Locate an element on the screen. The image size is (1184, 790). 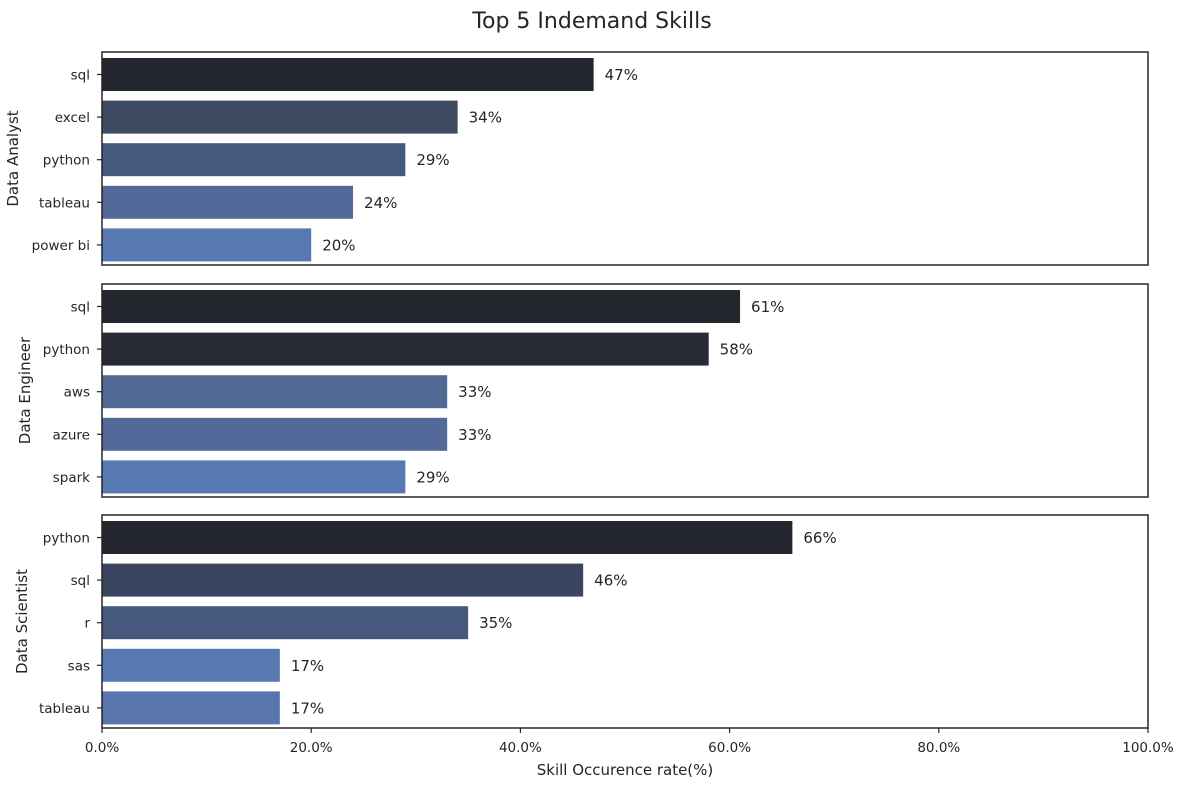
x-tick-label: 80.0% is located at coordinates (938, 748).